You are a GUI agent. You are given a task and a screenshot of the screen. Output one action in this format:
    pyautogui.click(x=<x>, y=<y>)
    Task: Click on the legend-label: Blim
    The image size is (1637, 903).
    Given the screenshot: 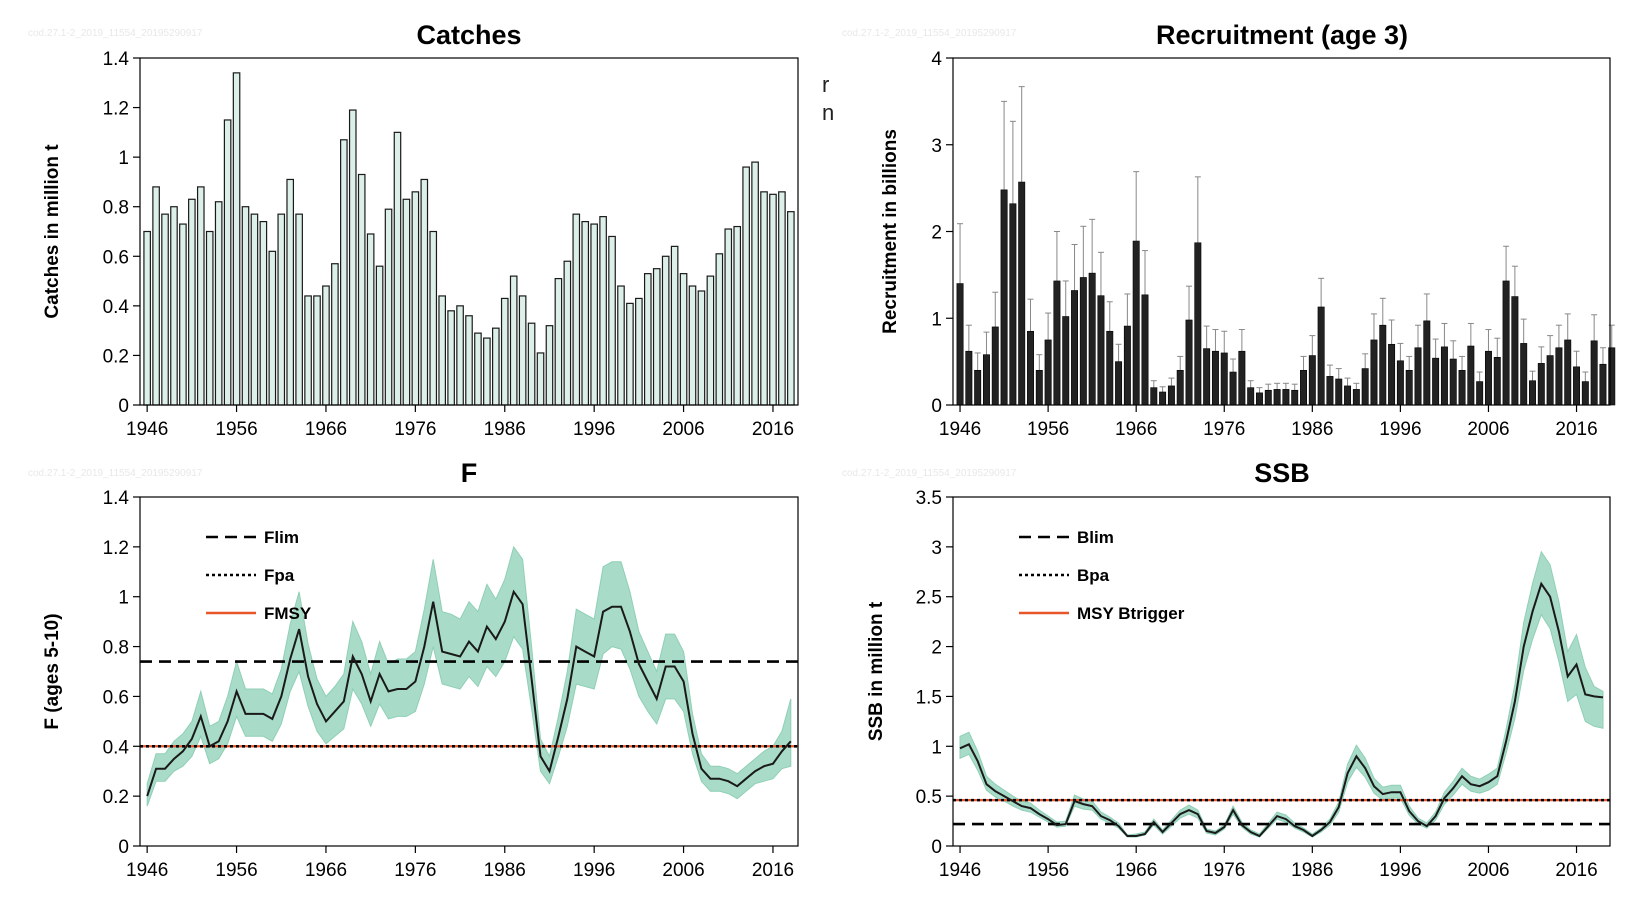 What is the action you would take?
    pyautogui.click(x=1095, y=537)
    